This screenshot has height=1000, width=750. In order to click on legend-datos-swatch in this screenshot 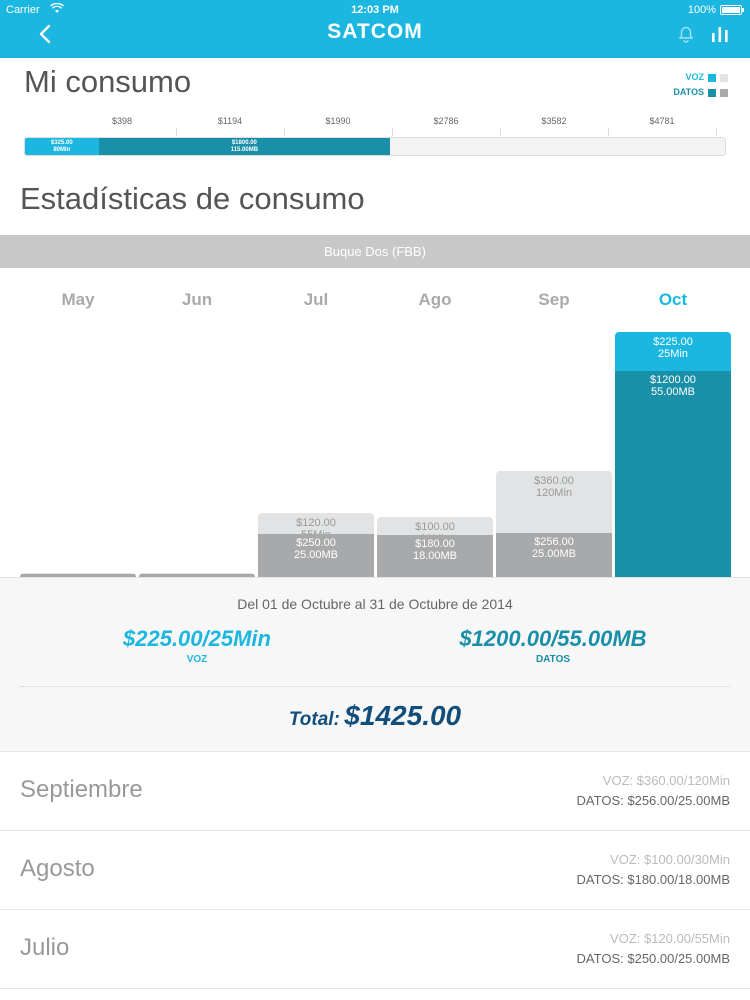, I will do `click(712, 92)`.